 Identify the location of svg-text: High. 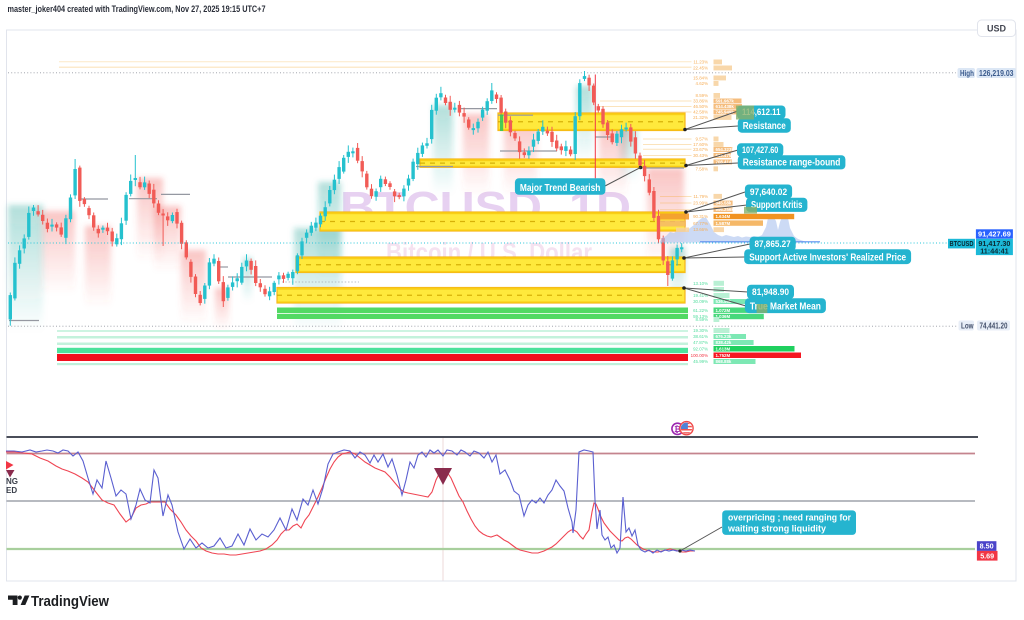
(967, 73).